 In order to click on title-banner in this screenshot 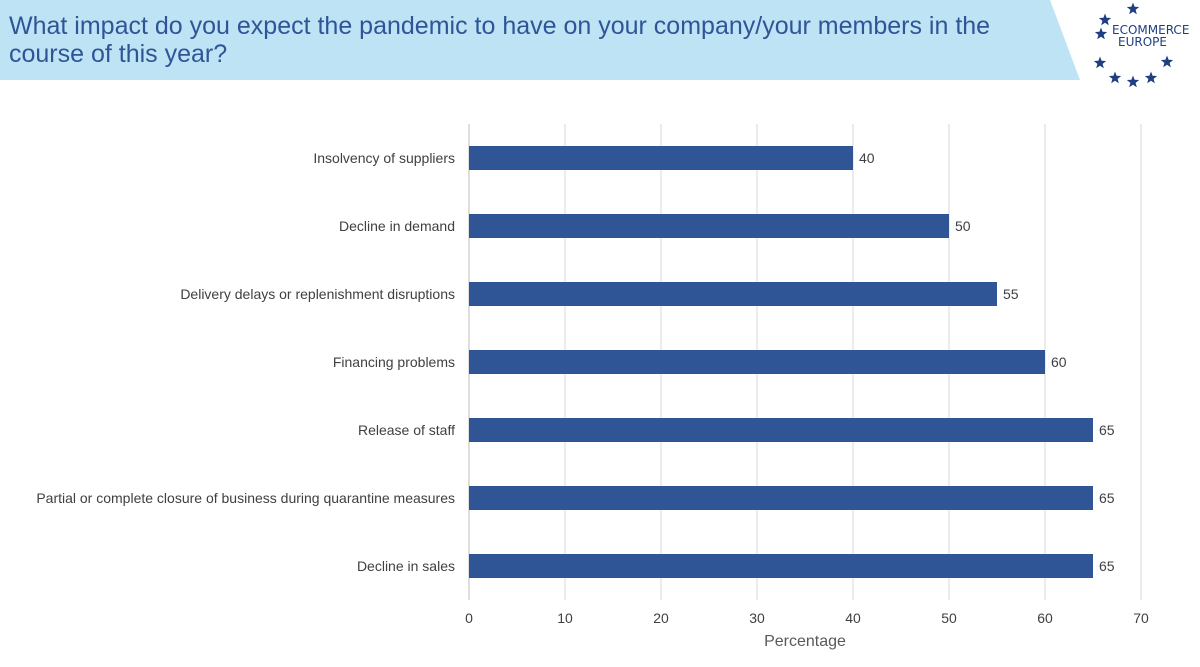, I will do `click(540, 40)`.